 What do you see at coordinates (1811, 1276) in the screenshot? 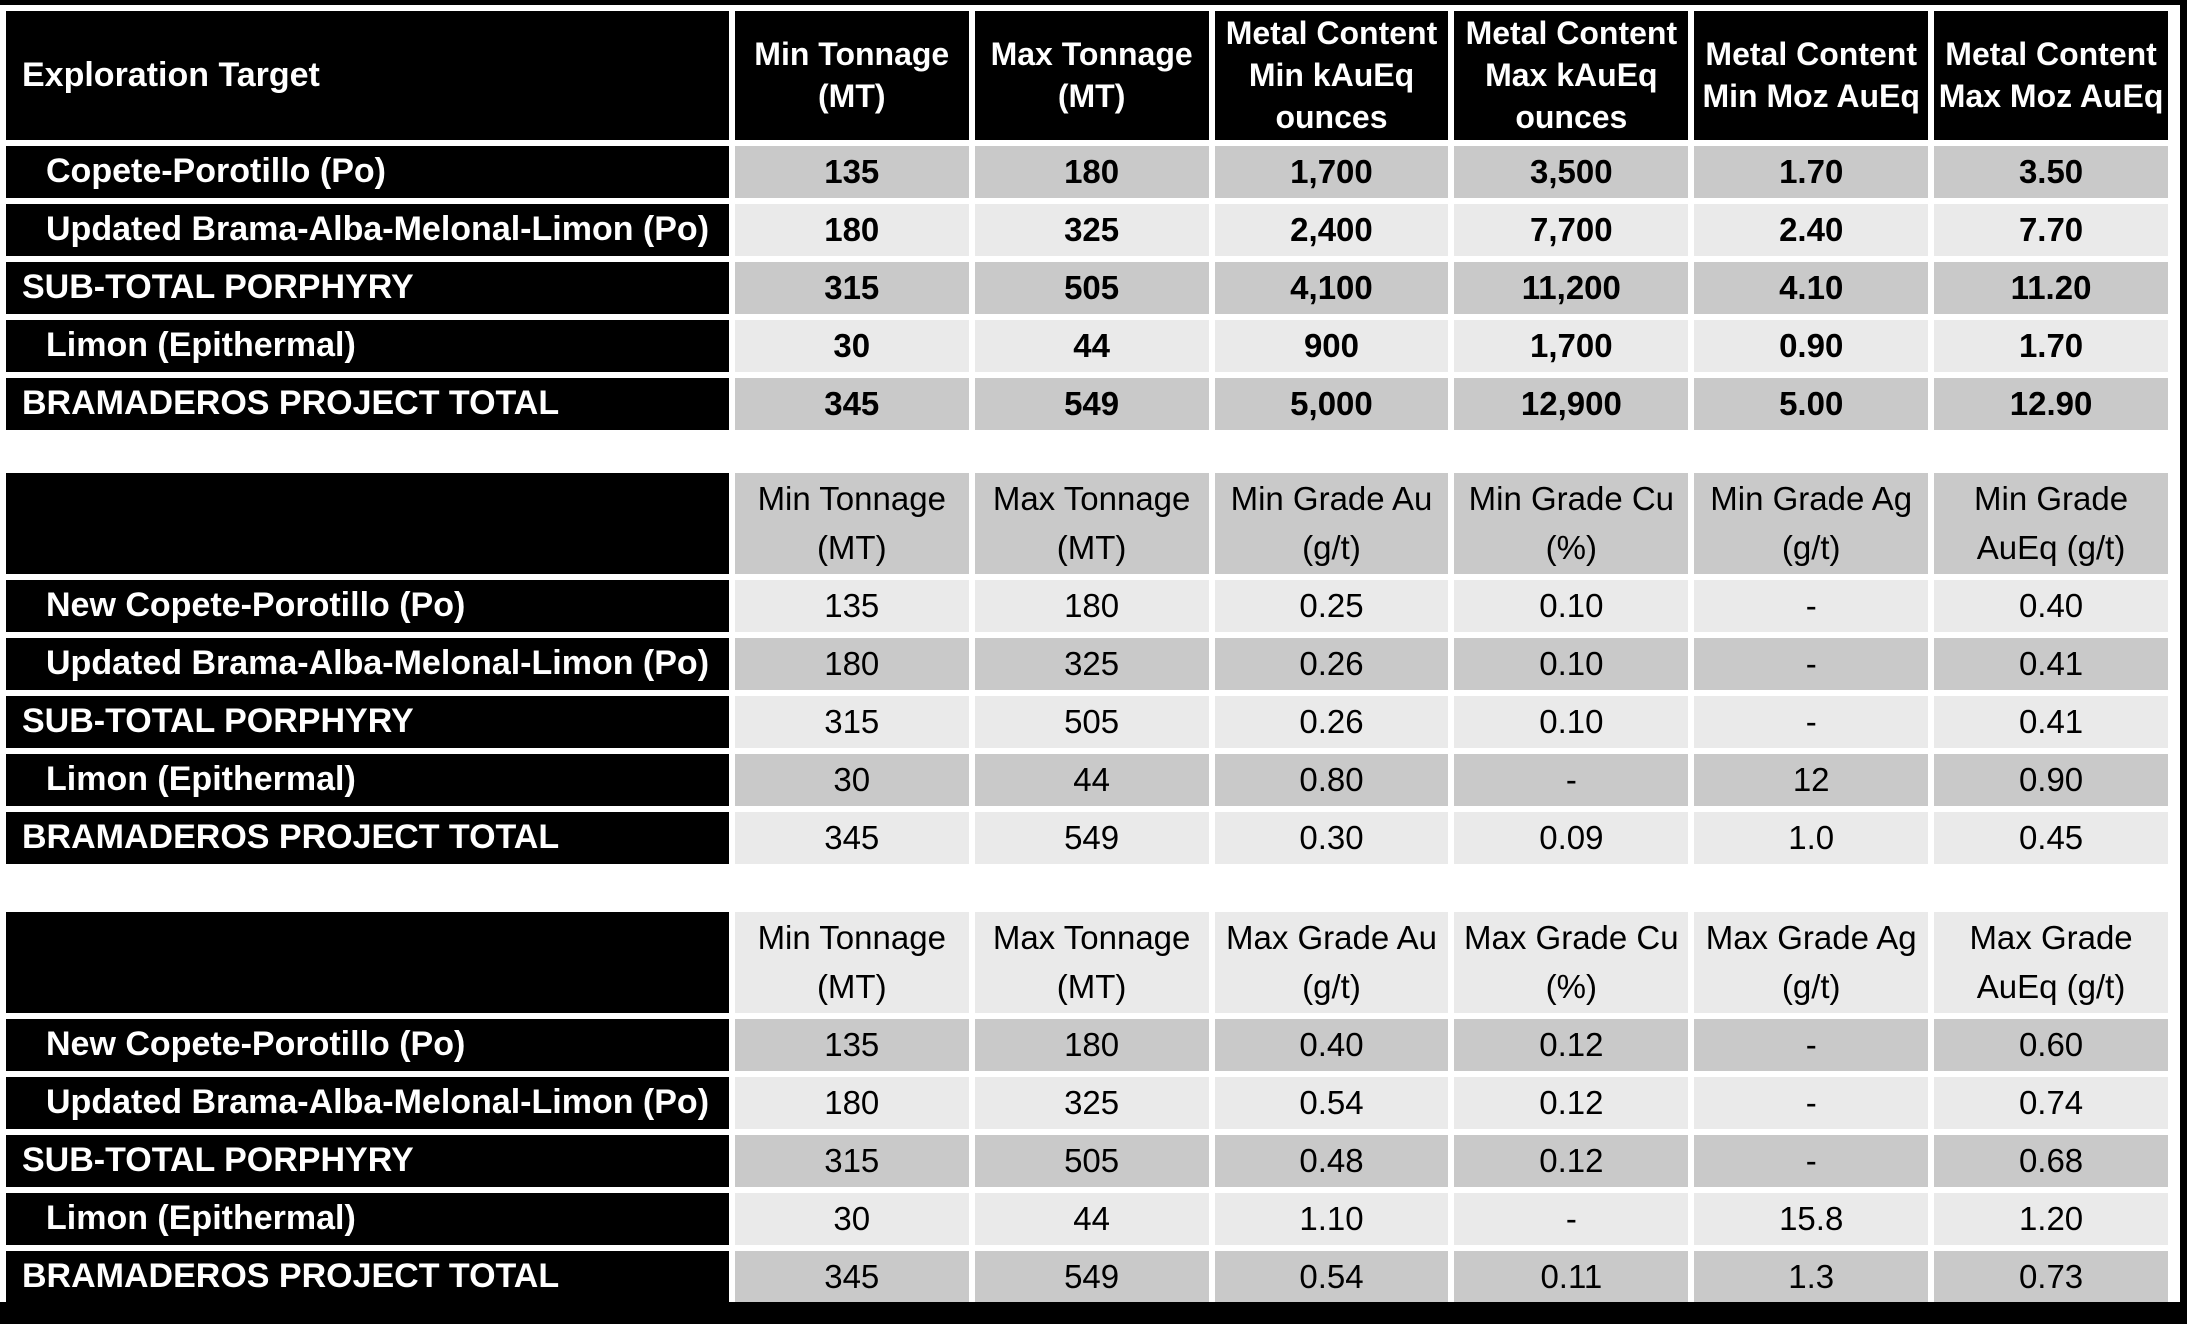
I see `cell: 1.3` at bounding box center [1811, 1276].